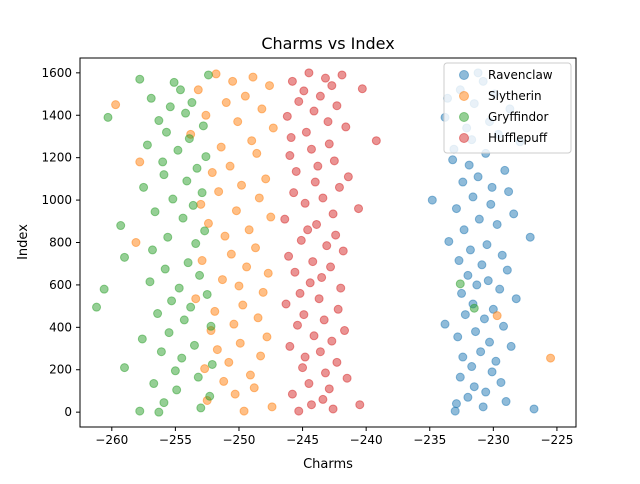 The height and width of the screenshot is (484, 640). What do you see at coordinates (60, 327) in the screenshot?
I see `y-tick-label: 400` at bounding box center [60, 327].